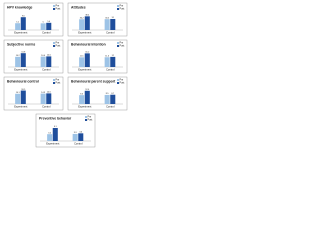 This screenshot has width=320, height=240. I want to click on value-label: 18.5, so click(23, 90).